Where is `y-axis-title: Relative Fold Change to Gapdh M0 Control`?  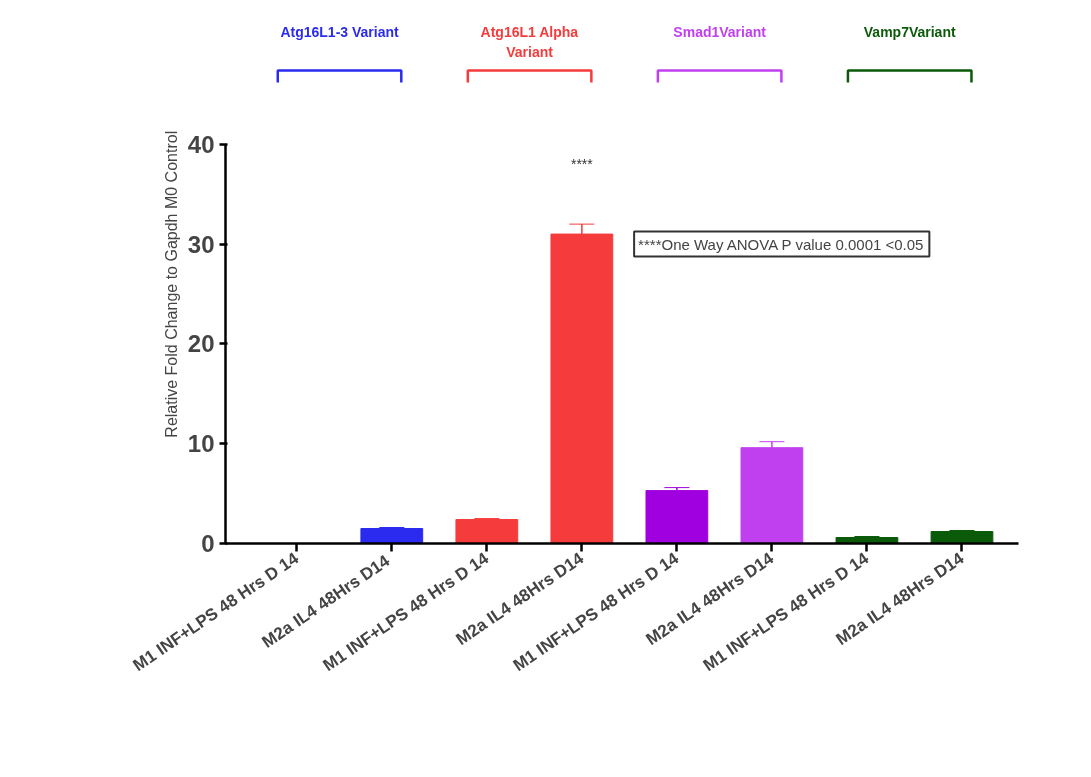
y-axis-title: Relative Fold Change to Gapdh M0 Control is located at coordinates (171, 284).